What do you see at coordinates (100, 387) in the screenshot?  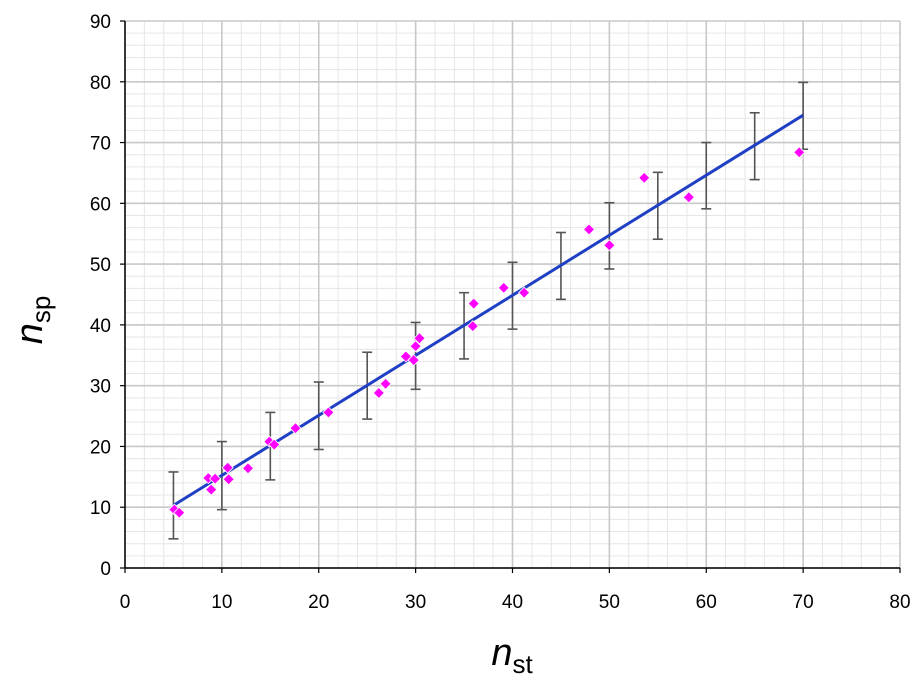 I see `y-tick-label: 30` at bounding box center [100, 387].